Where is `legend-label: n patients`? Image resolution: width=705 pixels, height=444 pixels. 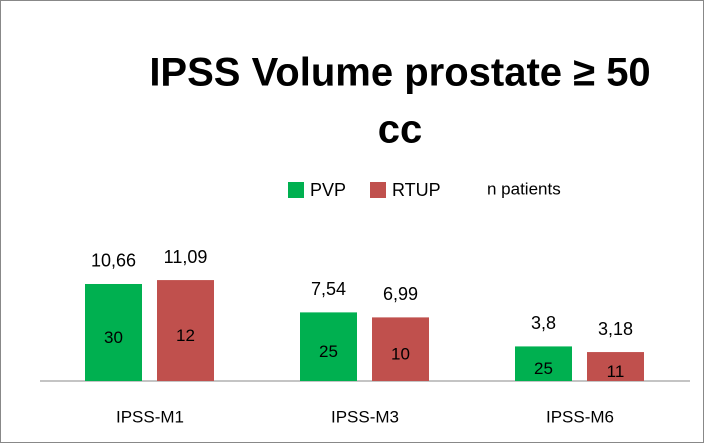 legend-label: n patients is located at coordinates (524, 188).